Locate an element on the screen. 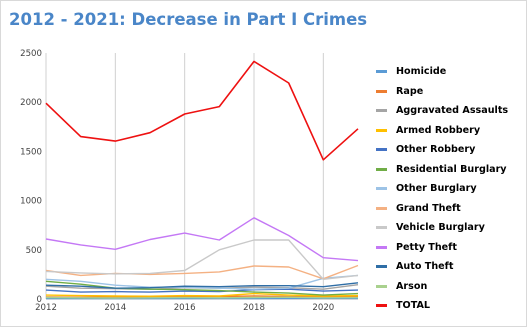 This screenshot has height=328, width=527. legend-item: Armed Robbery is located at coordinates (442, 131).